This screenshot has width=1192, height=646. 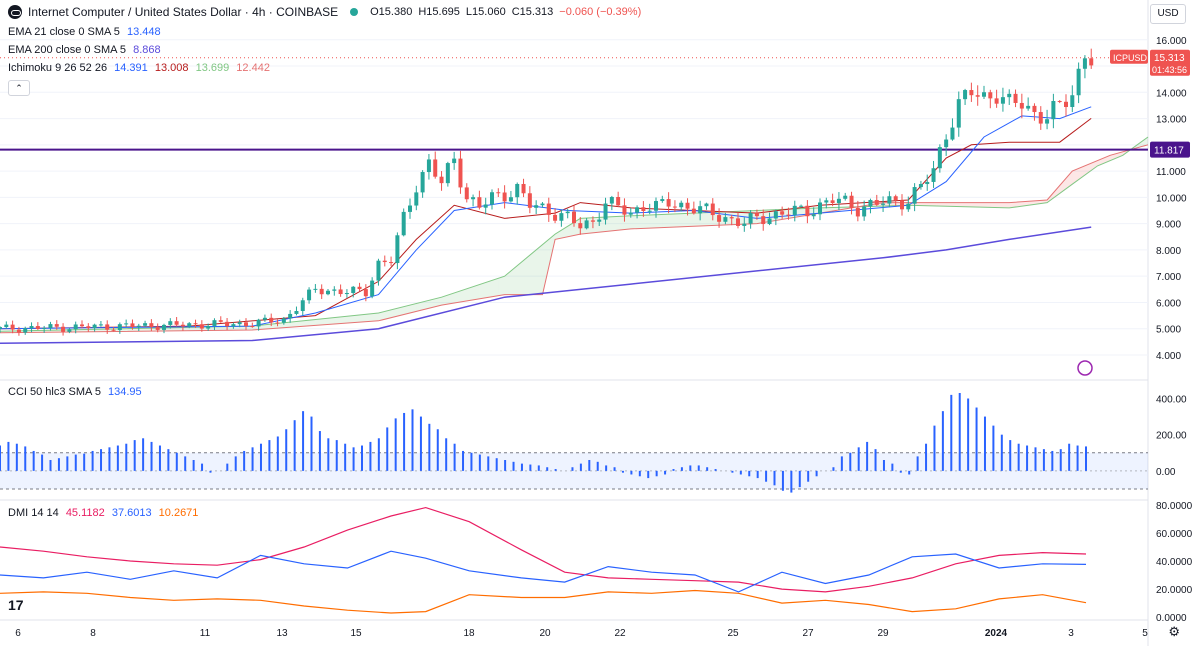 What do you see at coordinates (131, 513) in the screenshot?
I see `dmi-plus-value: 37.6013` at bounding box center [131, 513].